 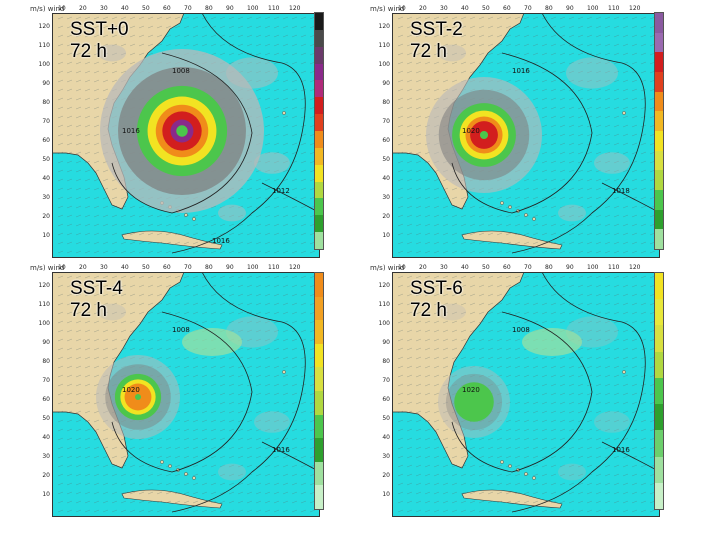 I want to click on x-tick-label: 80, so click(x=209, y=8).